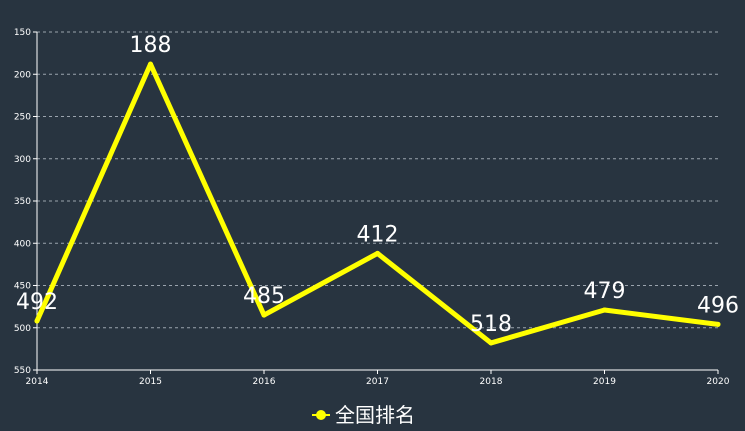 Image resolution: width=745 pixels, height=431 pixels. What do you see at coordinates (22, 244) in the screenshot?
I see `y-tick-label: 400` at bounding box center [22, 244].